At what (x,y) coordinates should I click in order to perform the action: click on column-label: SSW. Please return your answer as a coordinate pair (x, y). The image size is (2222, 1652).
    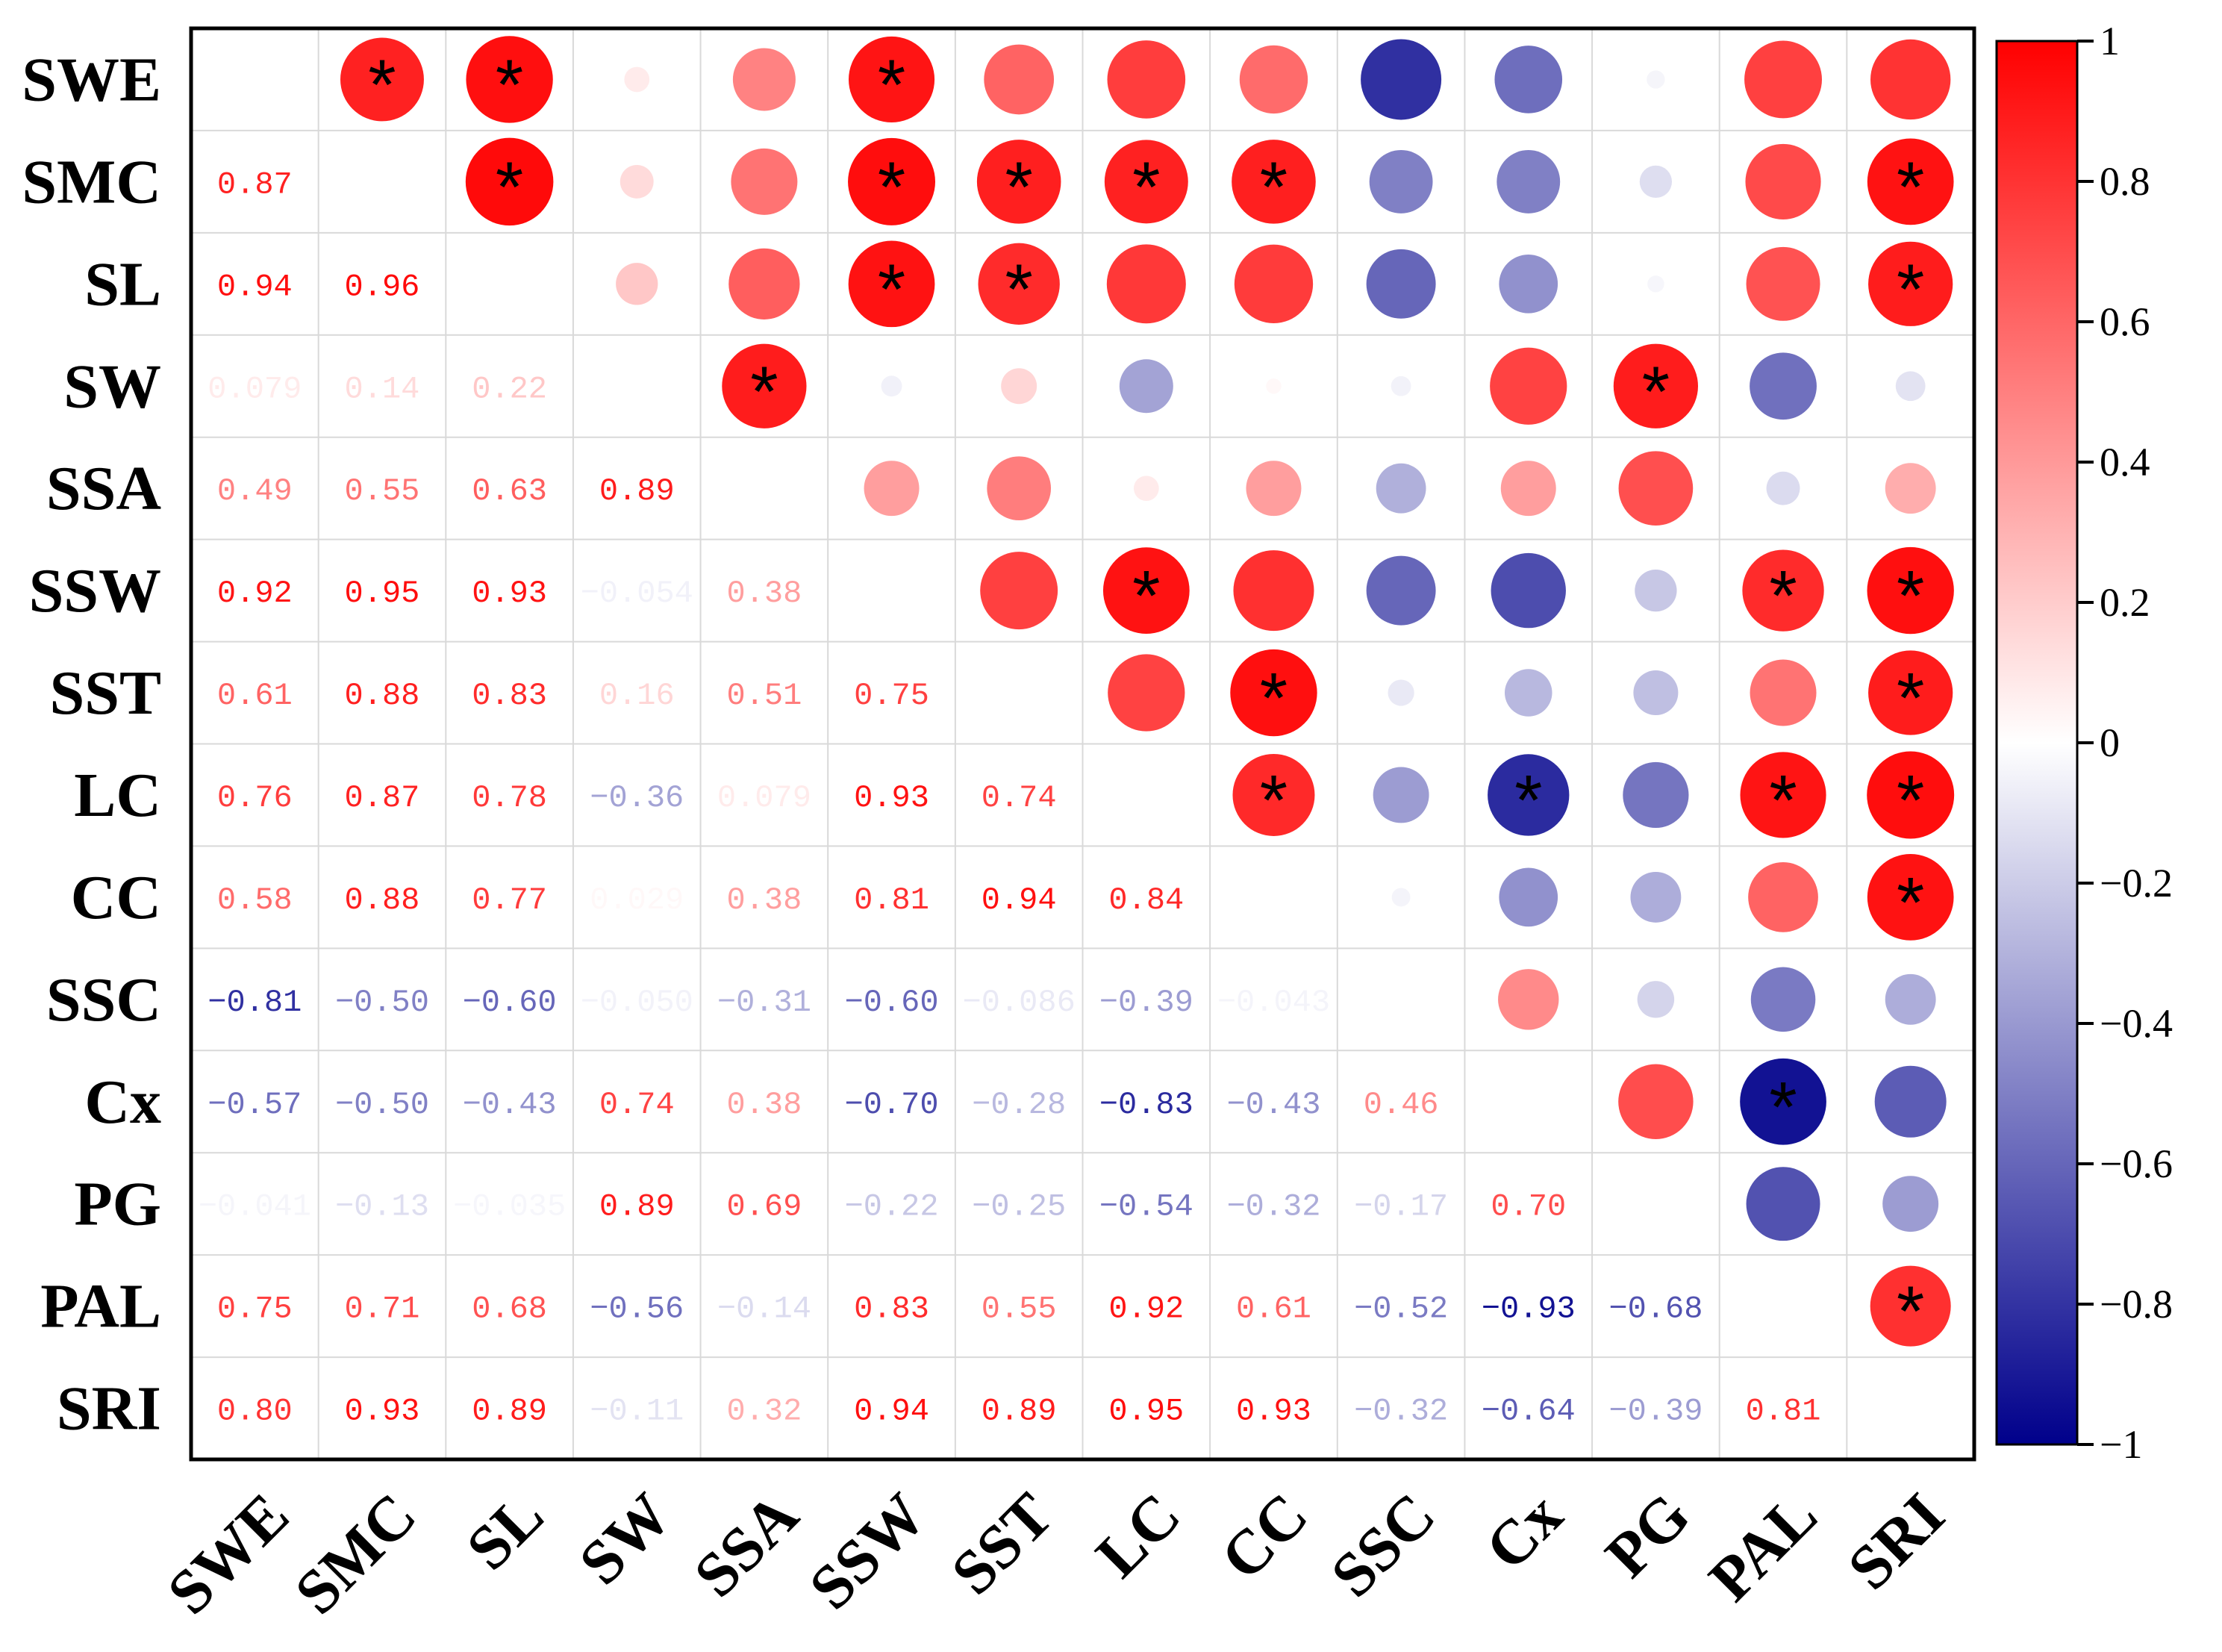
    Looking at the image, I should click on (867, 1551).